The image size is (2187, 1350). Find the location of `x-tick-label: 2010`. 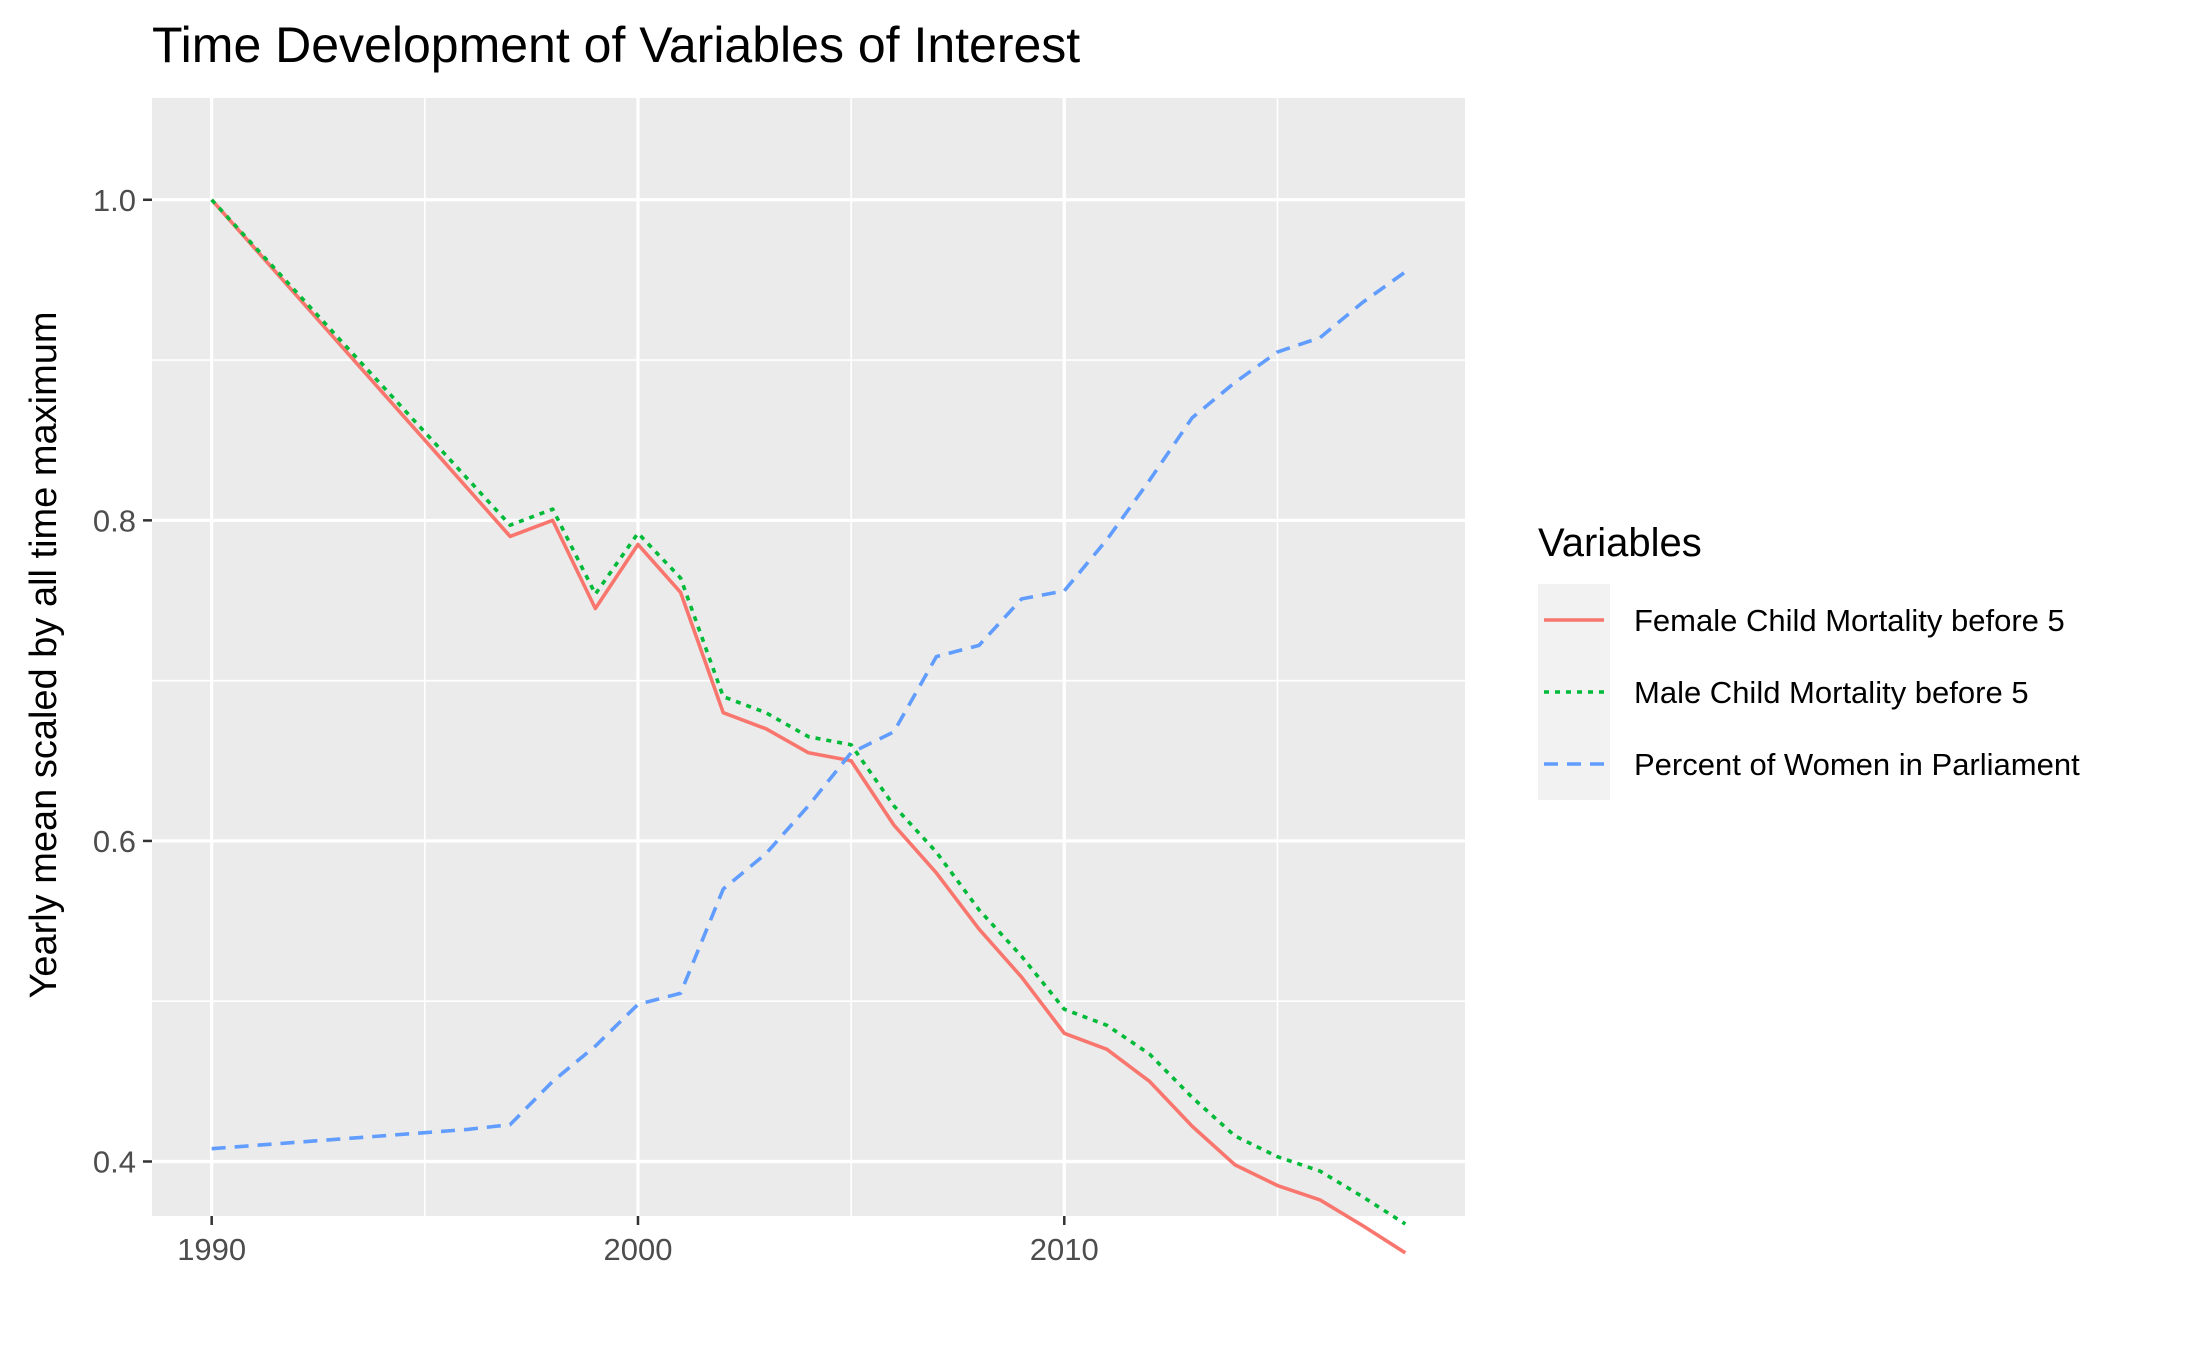

x-tick-label: 2010 is located at coordinates (1064, 1249).